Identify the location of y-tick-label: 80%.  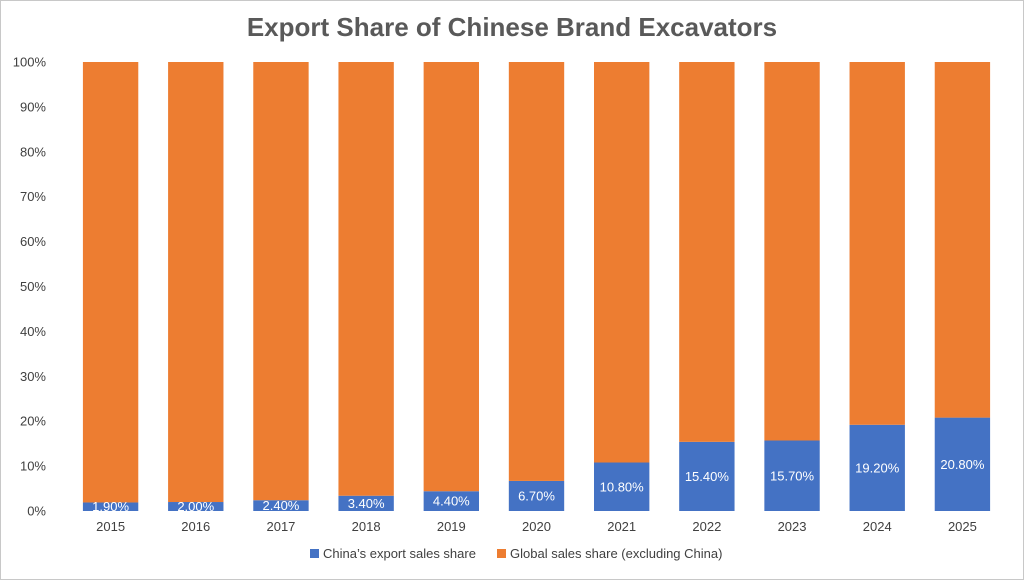
(33, 151).